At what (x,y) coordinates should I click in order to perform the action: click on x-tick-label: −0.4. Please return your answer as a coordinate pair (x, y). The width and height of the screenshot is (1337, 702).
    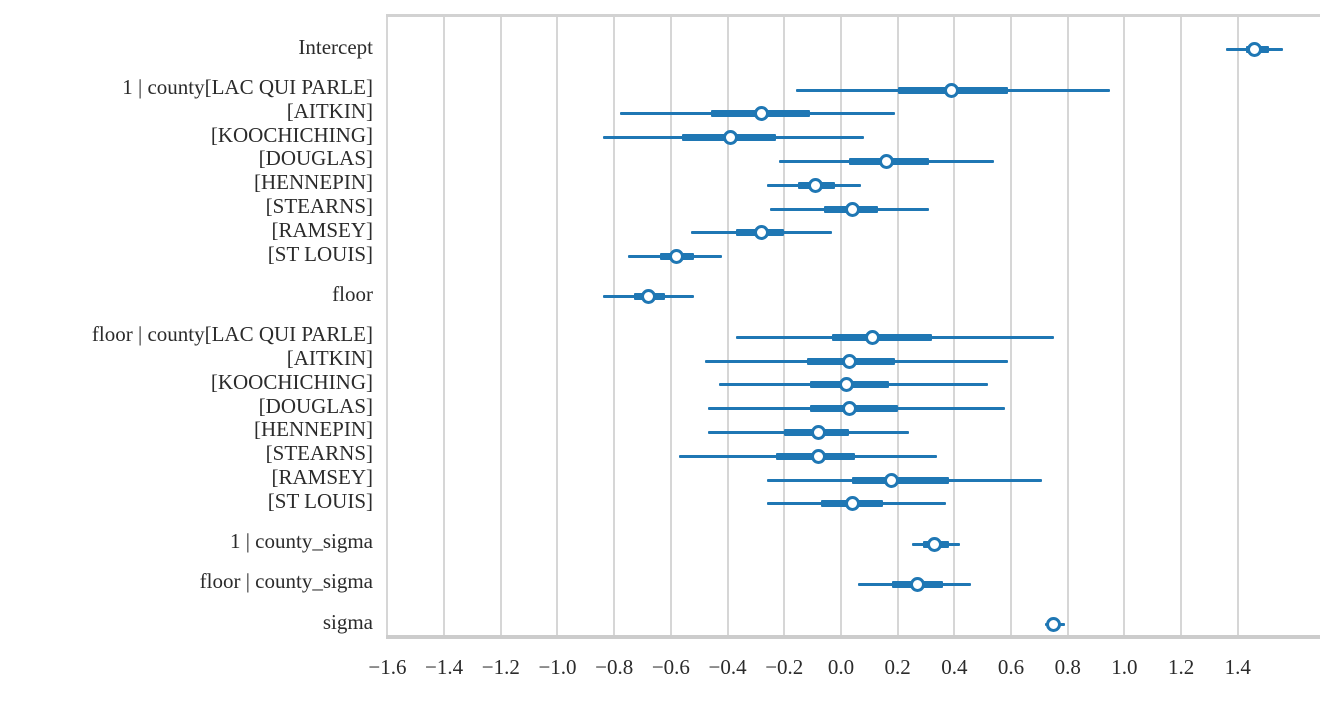
    Looking at the image, I should click on (727, 667).